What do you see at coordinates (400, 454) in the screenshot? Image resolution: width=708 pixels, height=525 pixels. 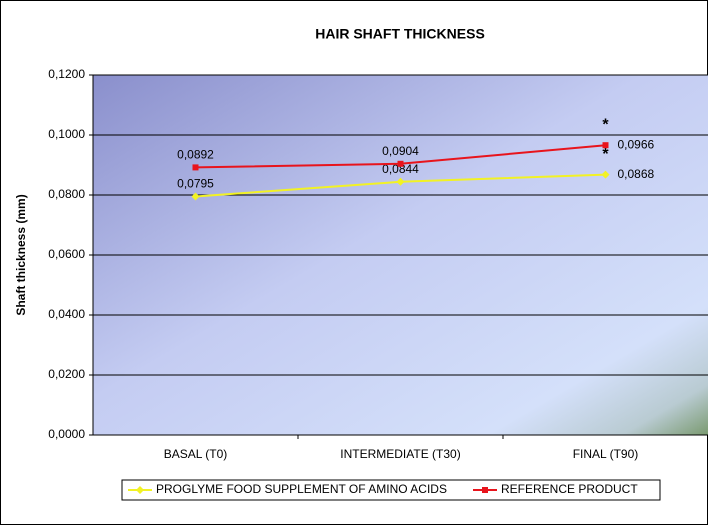 I see `x-tick-label: INTERMEDIATE (T30)` at bounding box center [400, 454].